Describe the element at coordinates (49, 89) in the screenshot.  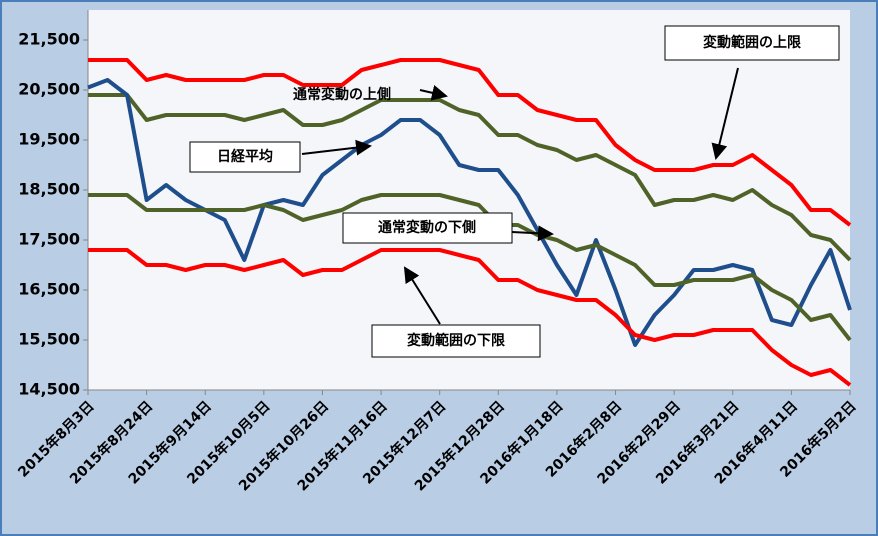
I see `y-tick-label: 20,500` at that location.